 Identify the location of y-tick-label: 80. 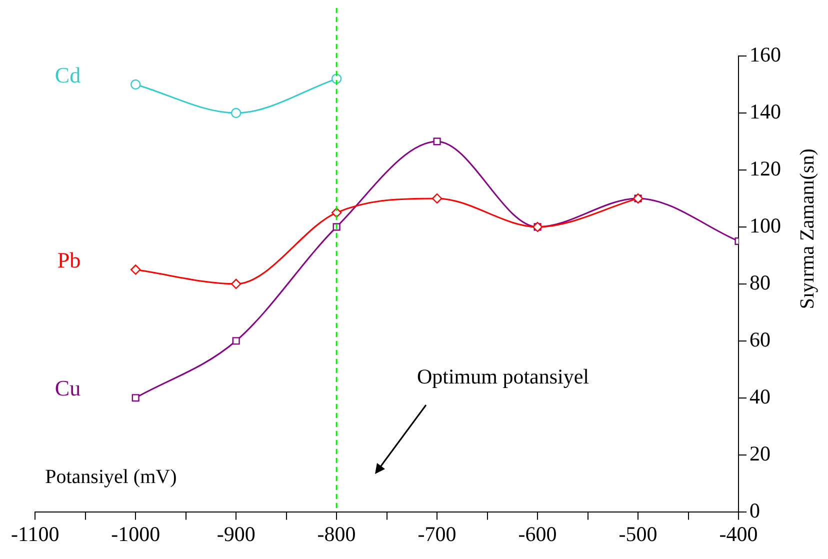
(760, 282).